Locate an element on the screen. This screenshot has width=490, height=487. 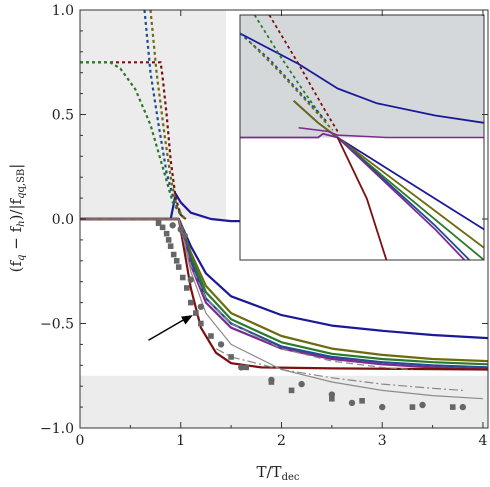
inset-shaded-region is located at coordinates (362, 76).